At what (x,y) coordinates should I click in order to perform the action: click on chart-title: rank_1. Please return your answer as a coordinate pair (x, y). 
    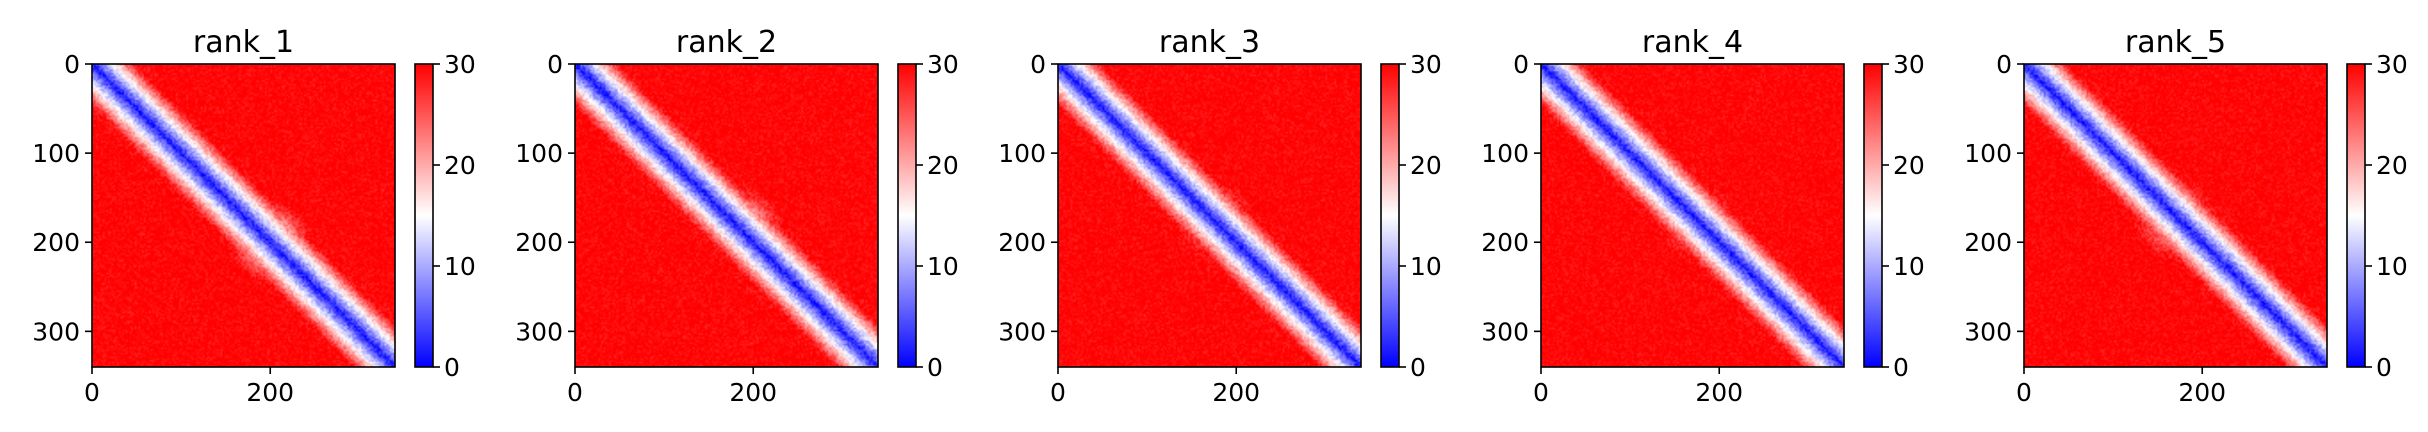
    Looking at the image, I should click on (243, 42).